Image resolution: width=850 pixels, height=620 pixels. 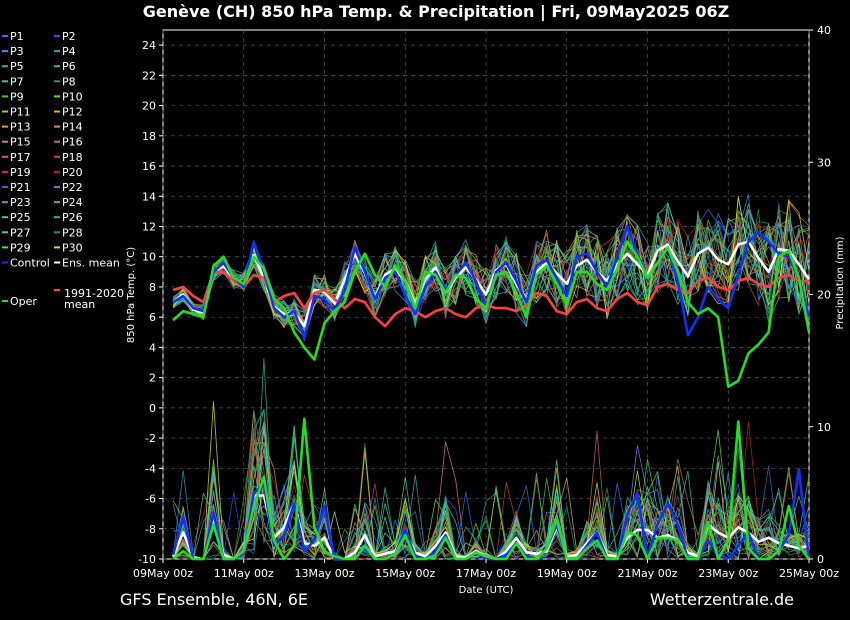 I want to click on legend-label: P8, so click(x=69, y=81).